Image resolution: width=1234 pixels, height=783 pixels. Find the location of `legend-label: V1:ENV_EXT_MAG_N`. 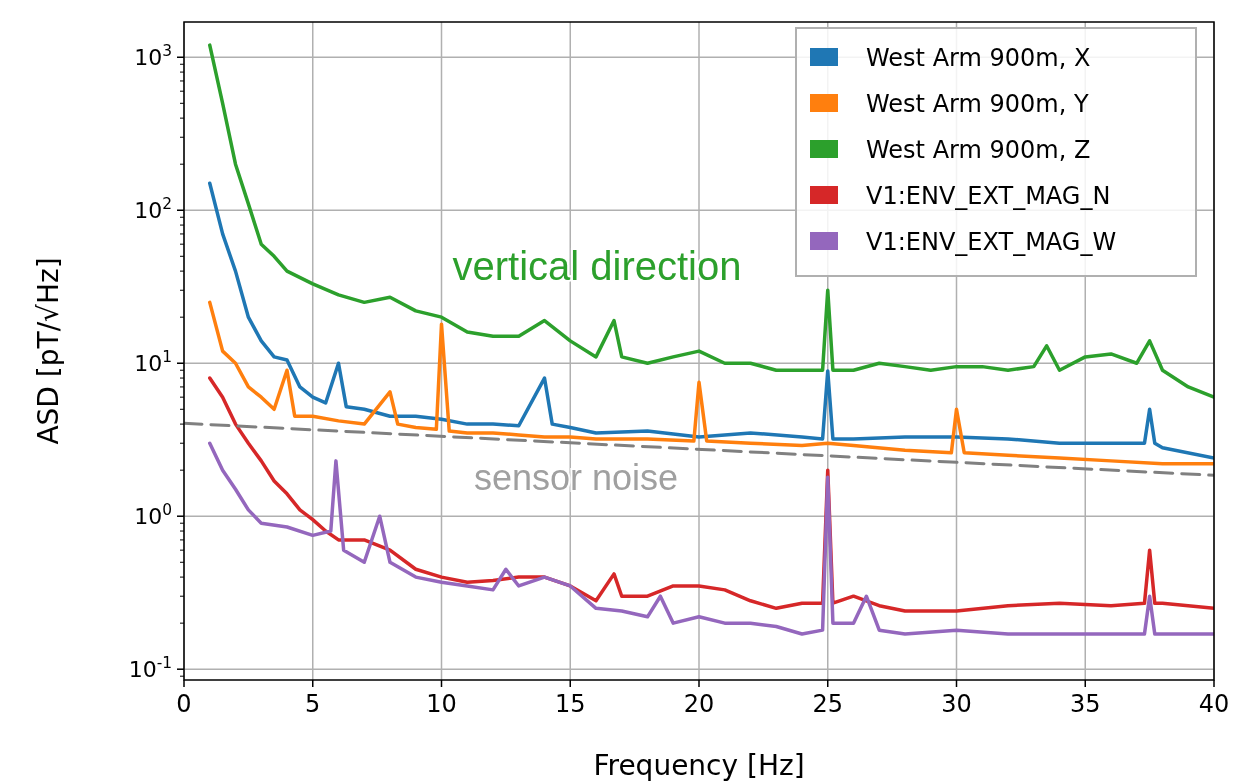

legend-label: V1:ENV_EXT_MAG_N is located at coordinates (988, 196).